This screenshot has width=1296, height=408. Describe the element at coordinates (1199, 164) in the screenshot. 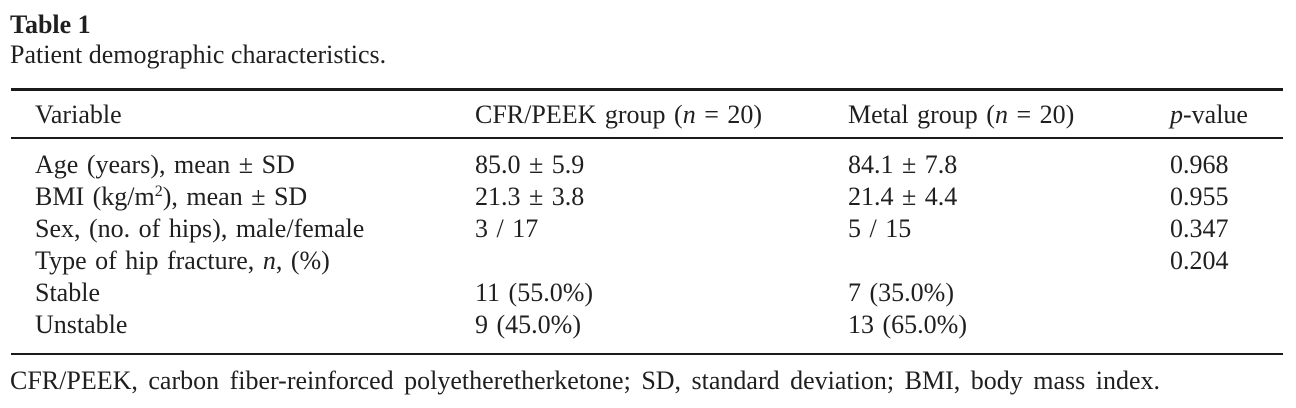

I see `cell-p-value: 0.968` at that location.